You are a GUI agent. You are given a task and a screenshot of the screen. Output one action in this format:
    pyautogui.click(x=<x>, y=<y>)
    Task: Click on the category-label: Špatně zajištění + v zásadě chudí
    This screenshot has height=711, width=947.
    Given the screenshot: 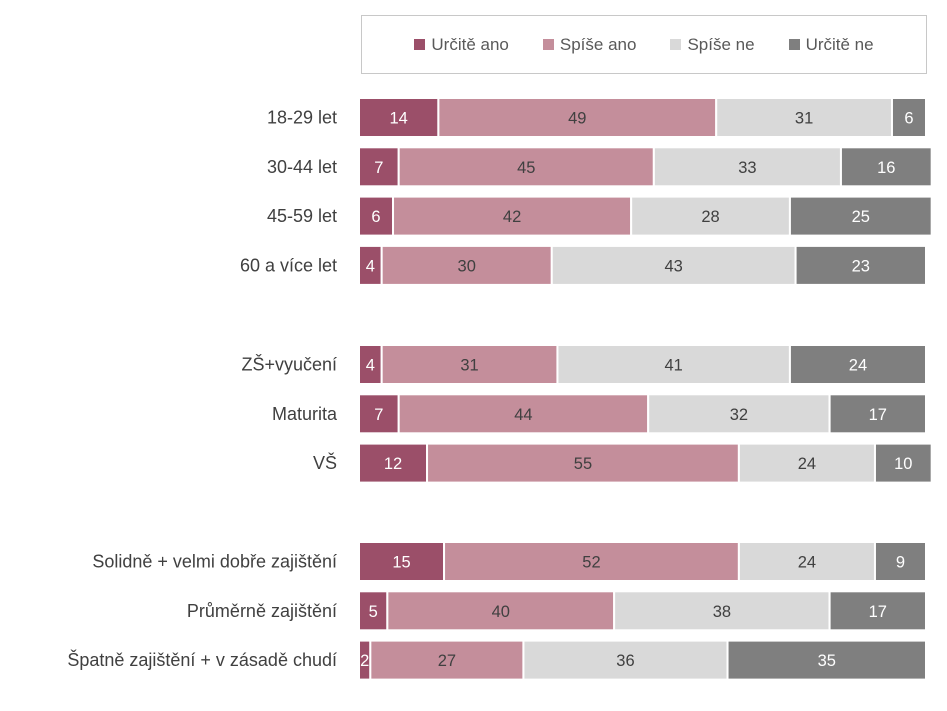 What is the action you would take?
    pyautogui.click(x=202, y=659)
    